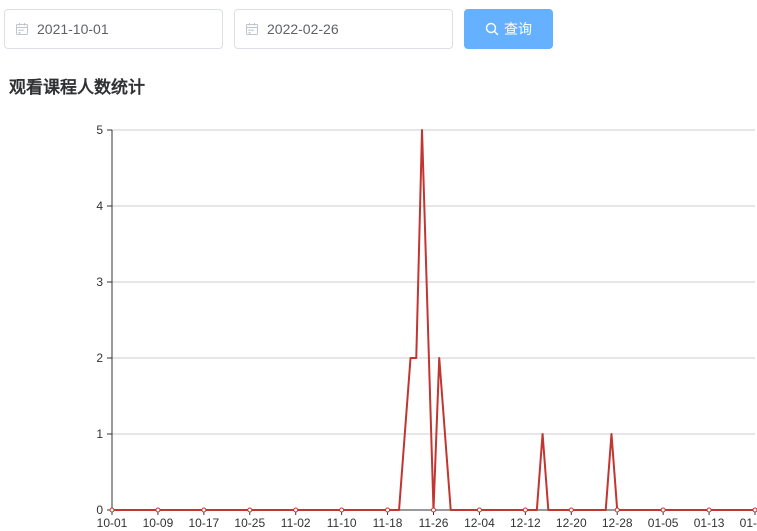 This screenshot has width=757, height=531. What do you see at coordinates (99, 358) in the screenshot?
I see `y-tick-label: 2` at bounding box center [99, 358].